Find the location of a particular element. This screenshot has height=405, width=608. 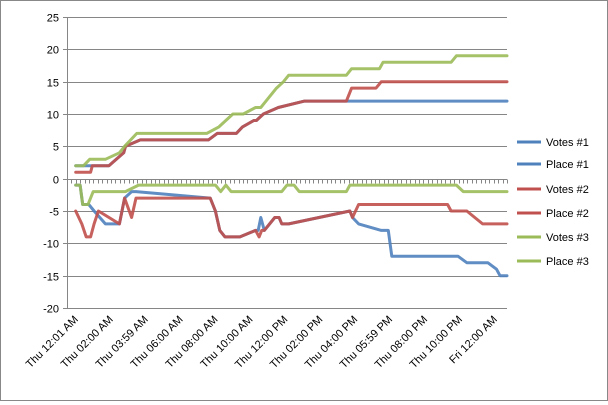

legend-label: Place #3 is located at coordinates (567, 262).